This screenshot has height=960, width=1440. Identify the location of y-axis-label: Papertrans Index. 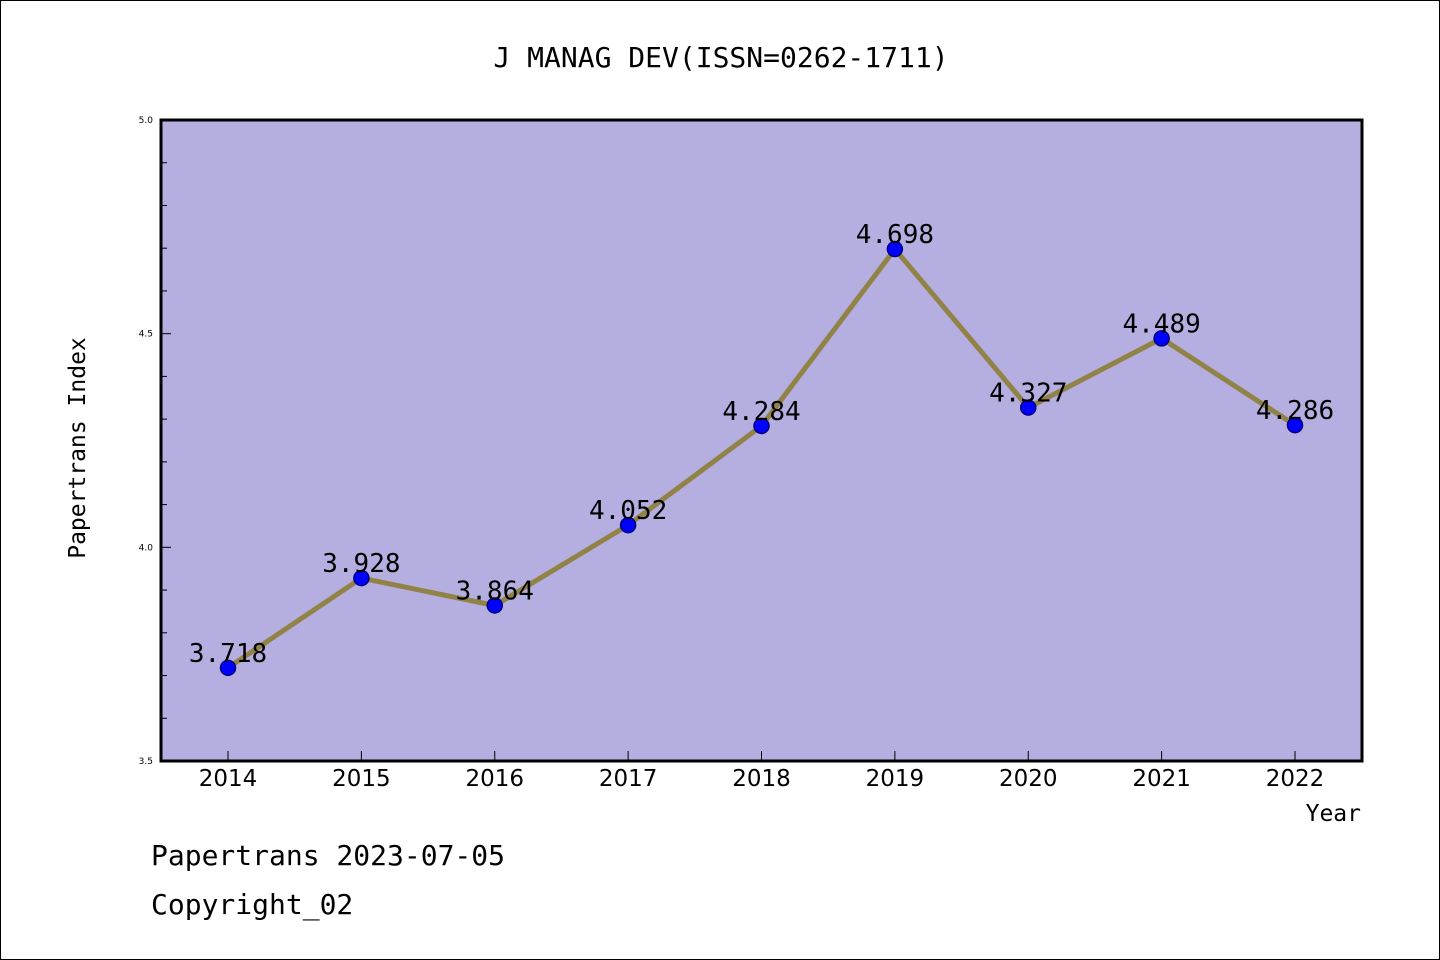
(78, 448).